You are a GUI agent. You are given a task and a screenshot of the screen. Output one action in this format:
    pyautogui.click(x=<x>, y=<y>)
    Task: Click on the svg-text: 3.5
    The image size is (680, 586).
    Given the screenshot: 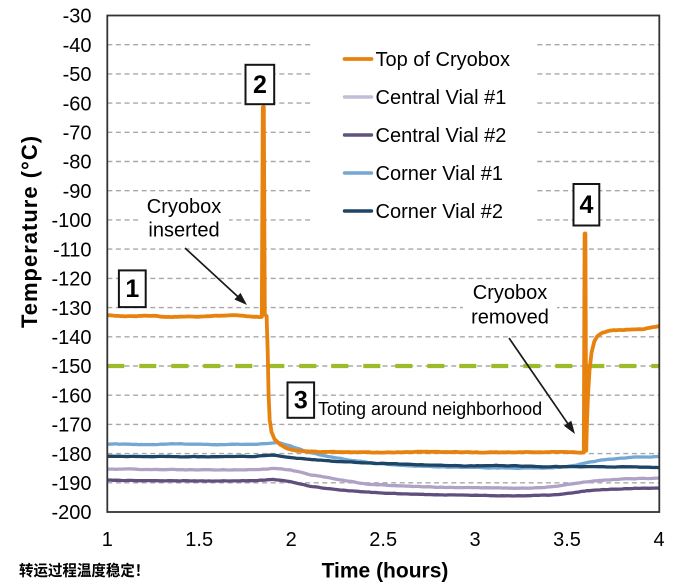 What is the action you would take?
    pyautogui.click(x=567, y=540)
    